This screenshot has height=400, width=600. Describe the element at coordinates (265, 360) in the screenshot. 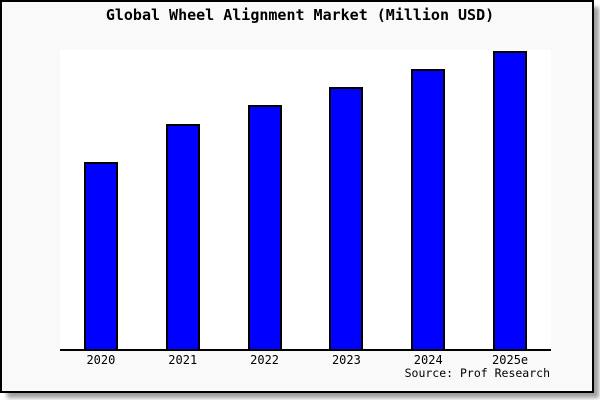

I see `x-tick-2022: 2022` at that location.